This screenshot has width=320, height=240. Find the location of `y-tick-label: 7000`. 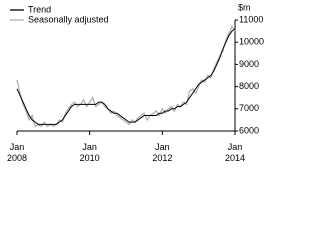

y-tick-label: 7000 is located at coordinates (249, 108).